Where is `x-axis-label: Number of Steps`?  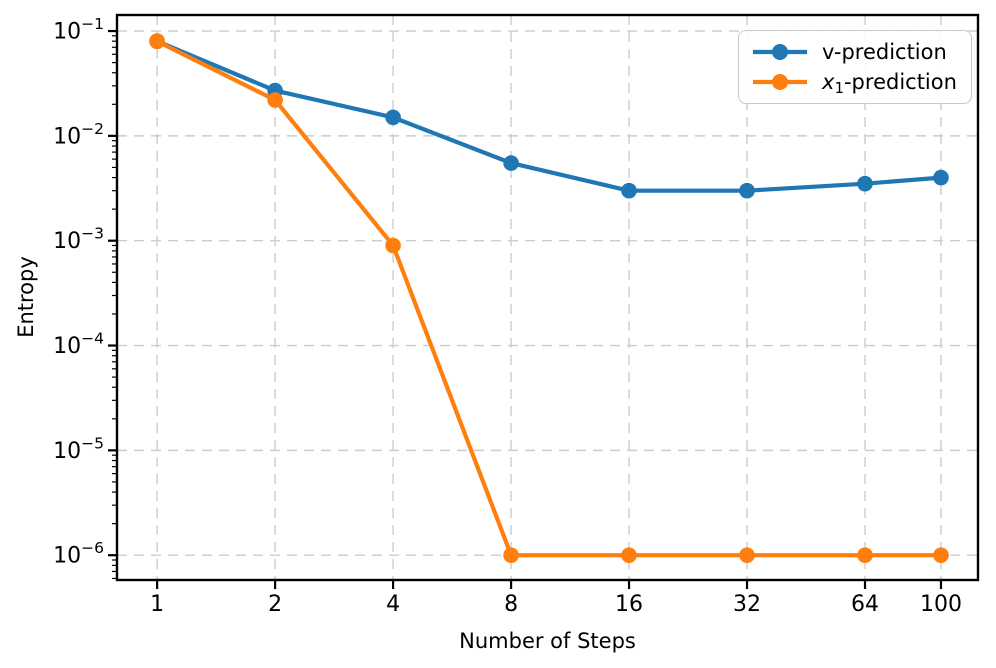
x-axis-label: Number of Steps is located at coordinates (547, 641).